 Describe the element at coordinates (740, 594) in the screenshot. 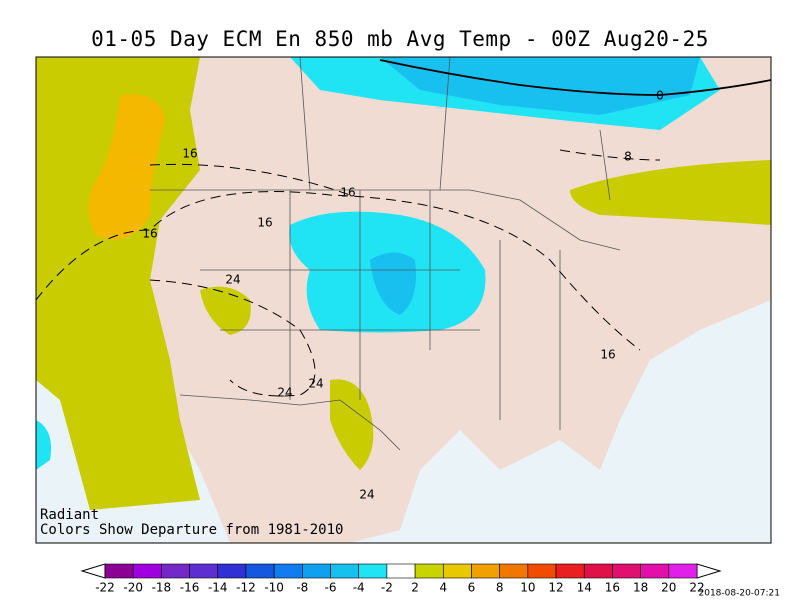

I see `timestamp: 2018-08-20-07:21` at that location.